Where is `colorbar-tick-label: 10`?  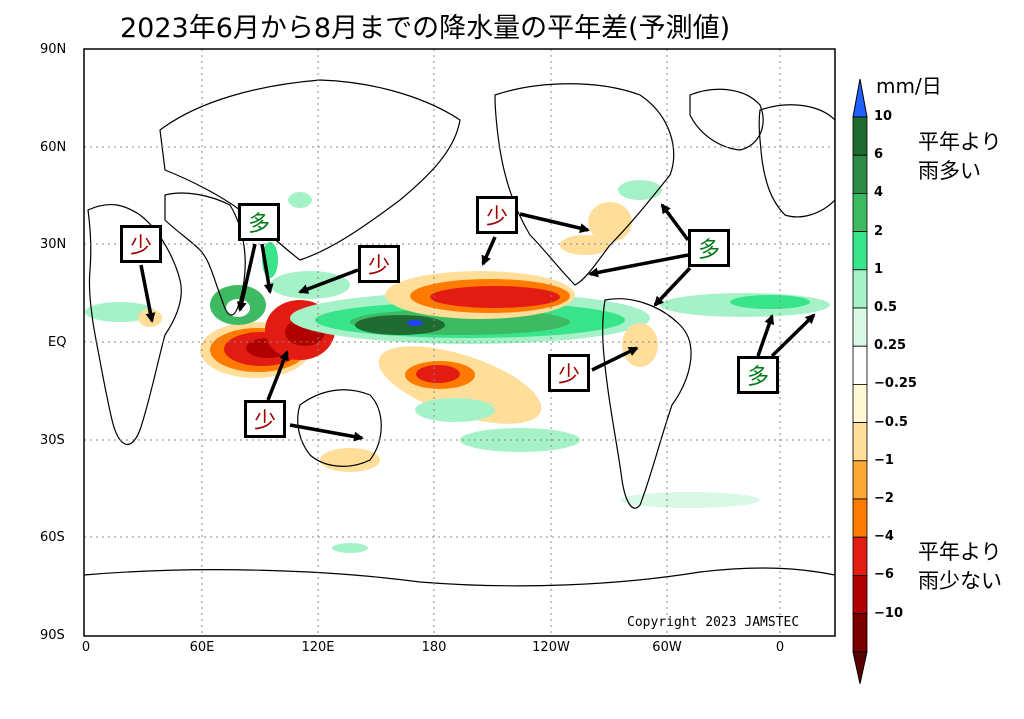
colorbar-tick-label: 10 is located at coordinates (883, 116).